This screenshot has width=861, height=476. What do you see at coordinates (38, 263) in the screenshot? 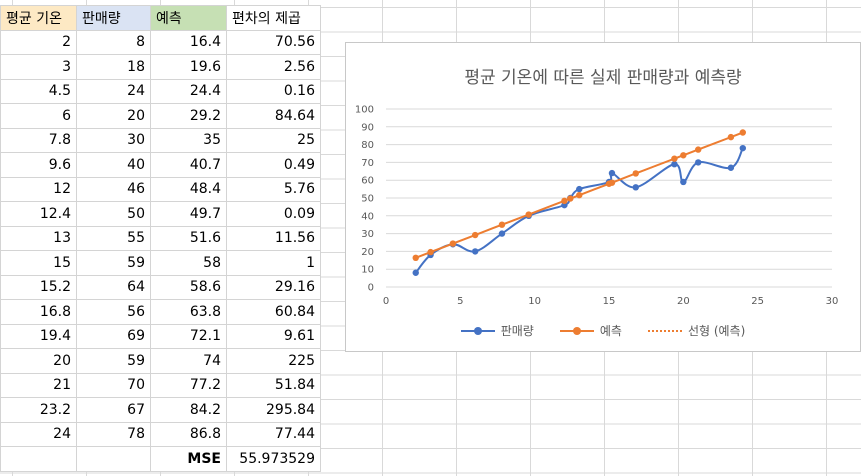
I see `cell-temperature: 15` at bounding box center [38, 263].